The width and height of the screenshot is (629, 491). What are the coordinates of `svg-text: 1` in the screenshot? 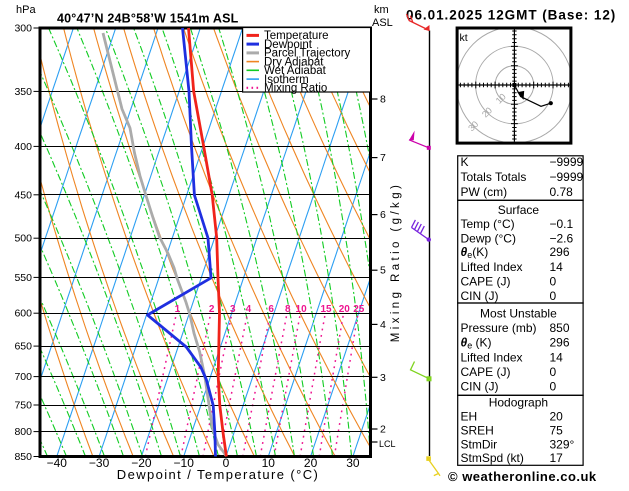 It's located at (178, 309).